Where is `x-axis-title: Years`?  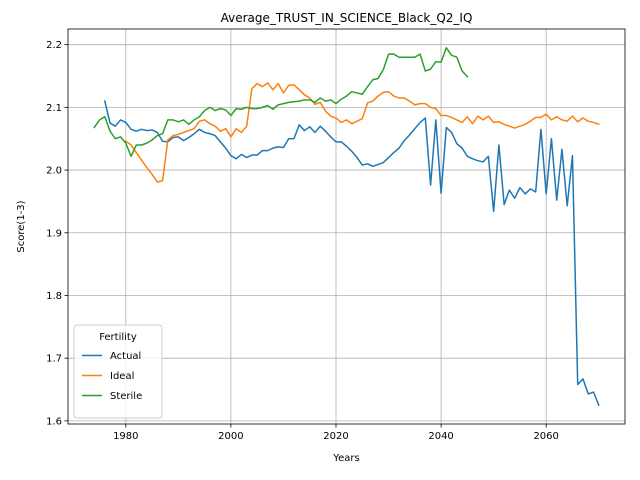
x-axis-title: Years is located at coordinates (345, 458).